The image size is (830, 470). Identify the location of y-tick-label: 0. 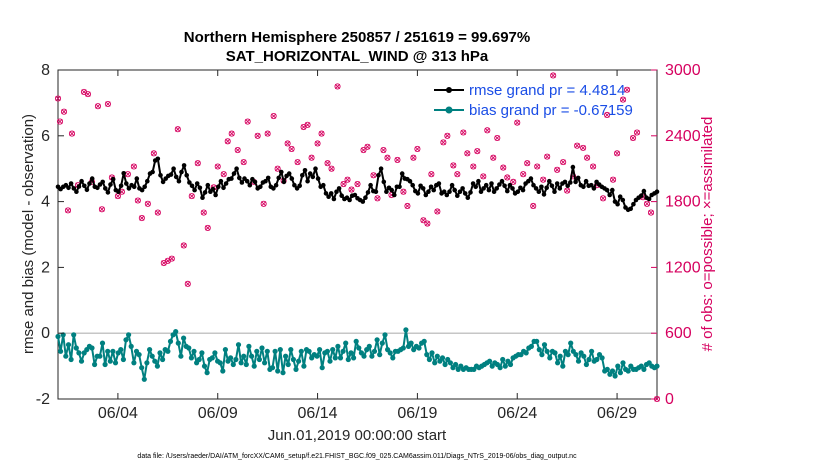
(45, 333).